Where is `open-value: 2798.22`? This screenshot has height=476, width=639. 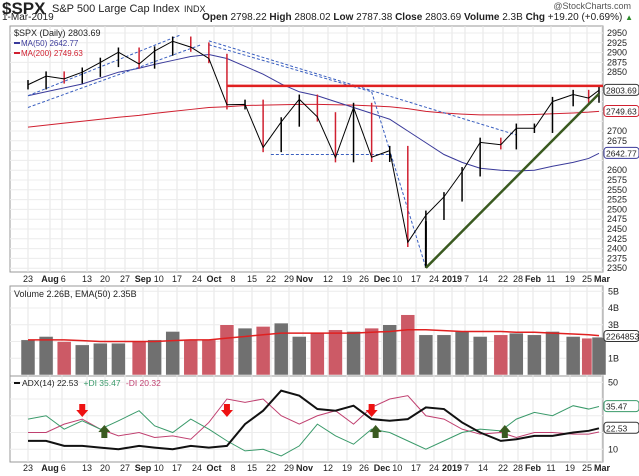
open-value: 2798.22 is located at coordinates (248, 17).